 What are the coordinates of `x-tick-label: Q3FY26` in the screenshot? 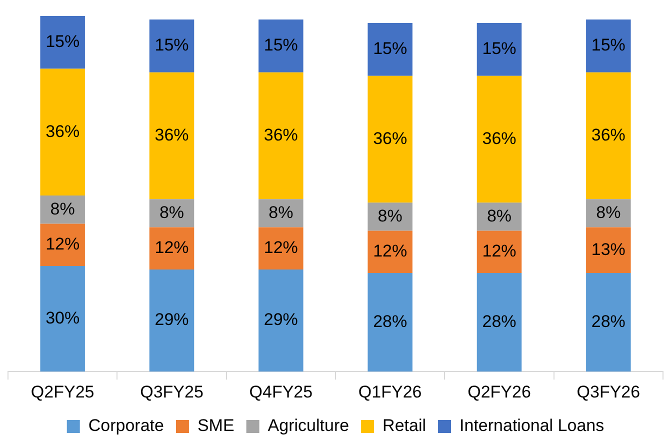 It's located at (608, 392).